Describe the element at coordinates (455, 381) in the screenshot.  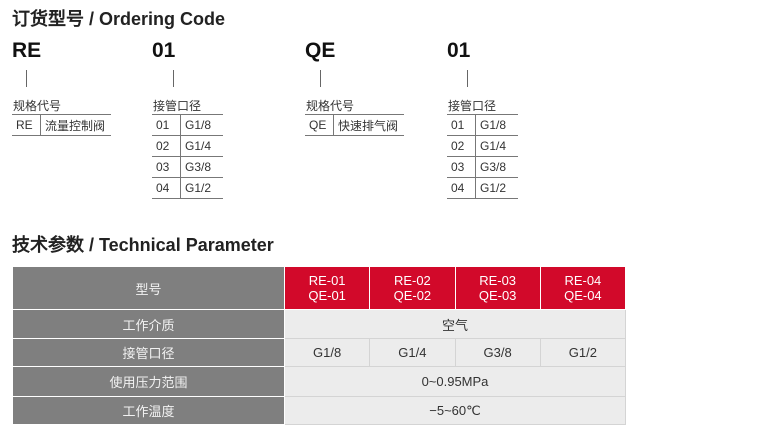
I see `pressure-value: 0~0.95MPa` at that location.